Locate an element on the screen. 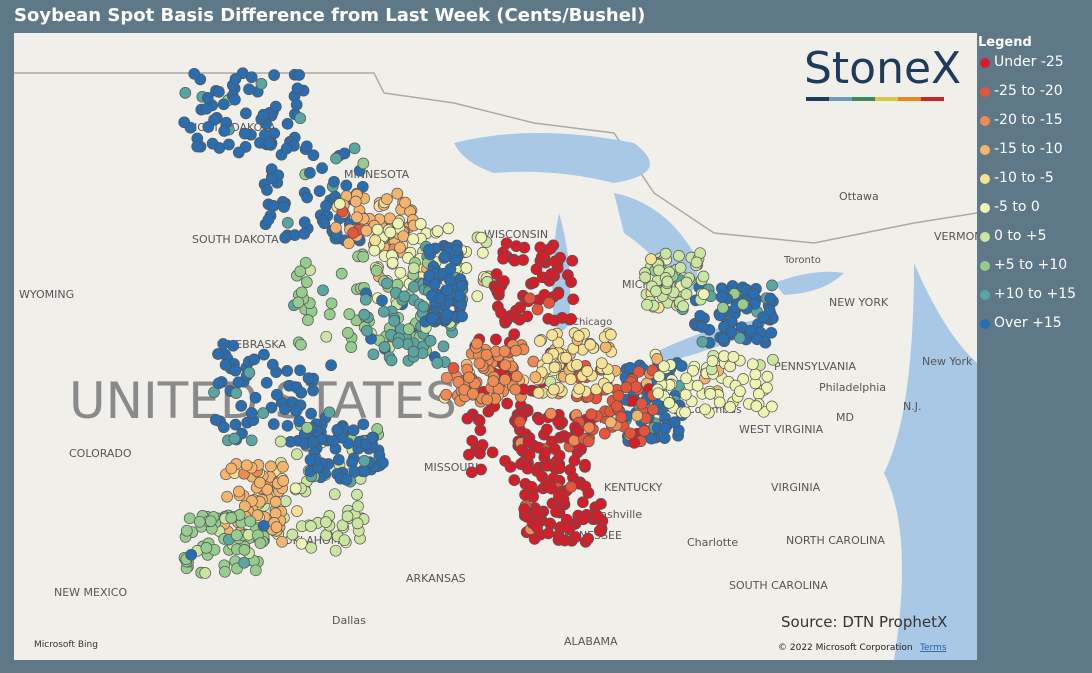 Image resolution: width=1092 pixels, height=673 pixels. map-label: Chicago is located at coordinates (592, 322).